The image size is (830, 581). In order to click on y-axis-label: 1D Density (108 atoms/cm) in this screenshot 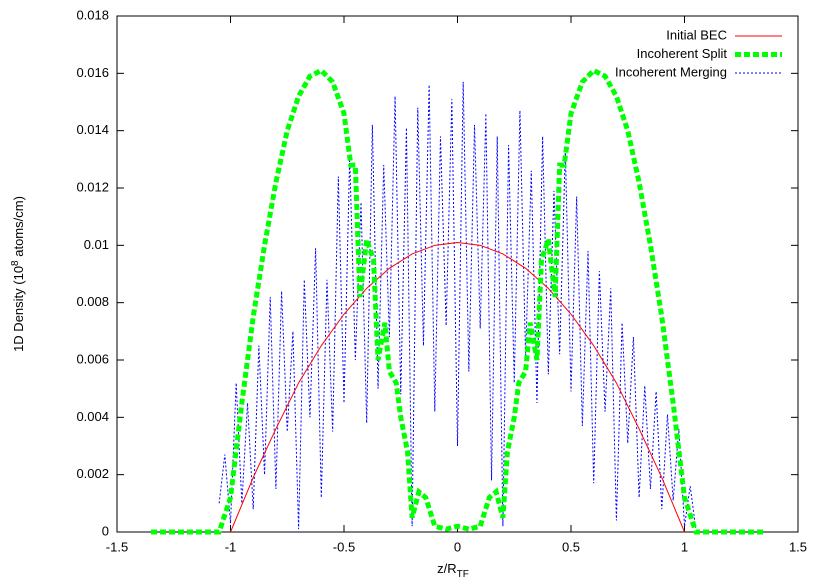, I will do `click(18, 274)`.